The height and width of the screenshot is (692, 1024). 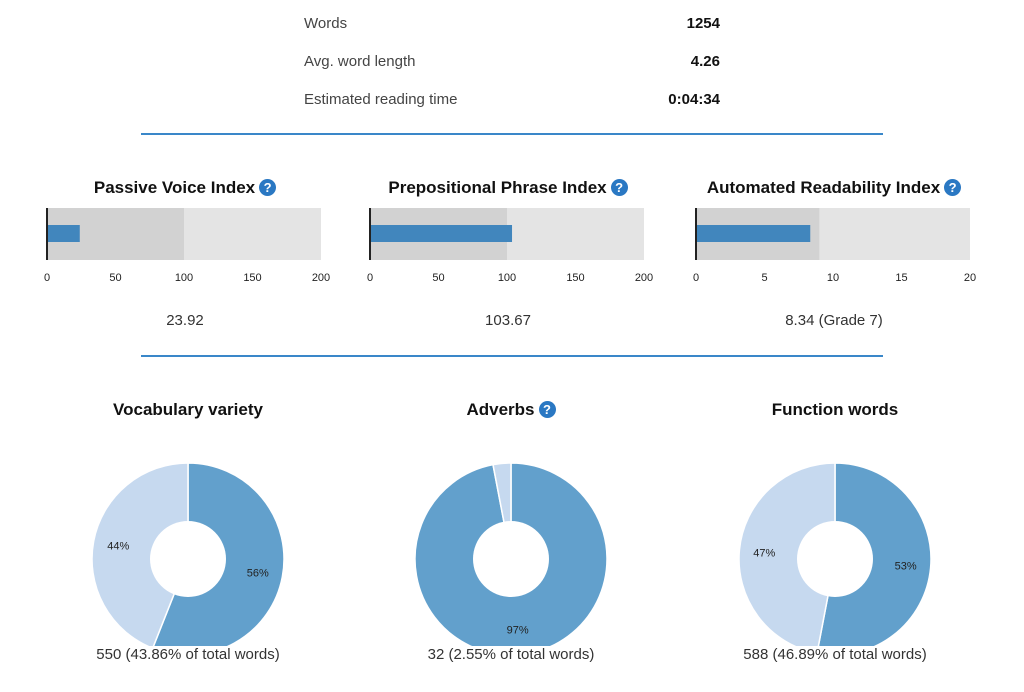 I want to click on pie-slice-label: 53%, so click(x=906, y=567).